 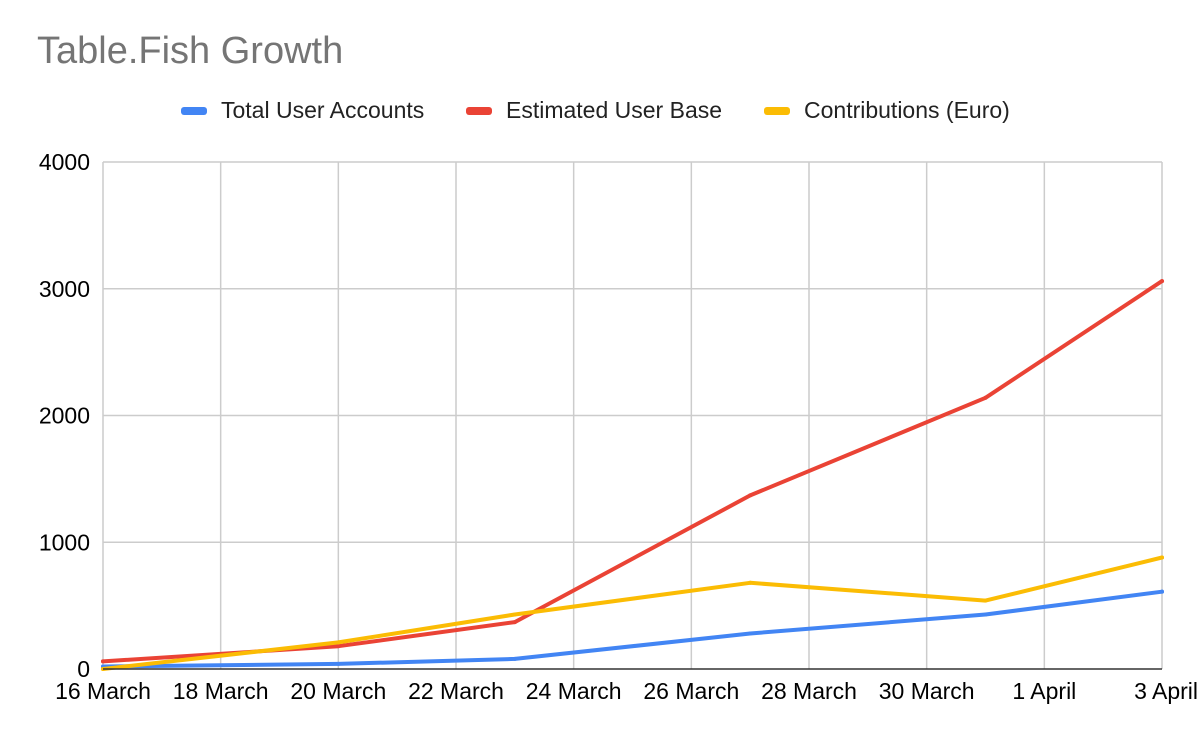 I want to click on y-tick-label: 2000, so click(x=64, y=416).